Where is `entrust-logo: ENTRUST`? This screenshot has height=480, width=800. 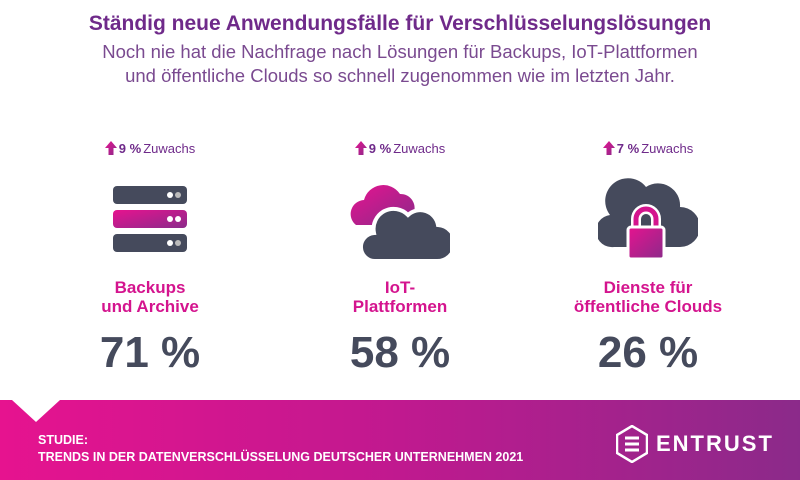 entrust-logo: ENTRUST is located at coordinates (695, 444).